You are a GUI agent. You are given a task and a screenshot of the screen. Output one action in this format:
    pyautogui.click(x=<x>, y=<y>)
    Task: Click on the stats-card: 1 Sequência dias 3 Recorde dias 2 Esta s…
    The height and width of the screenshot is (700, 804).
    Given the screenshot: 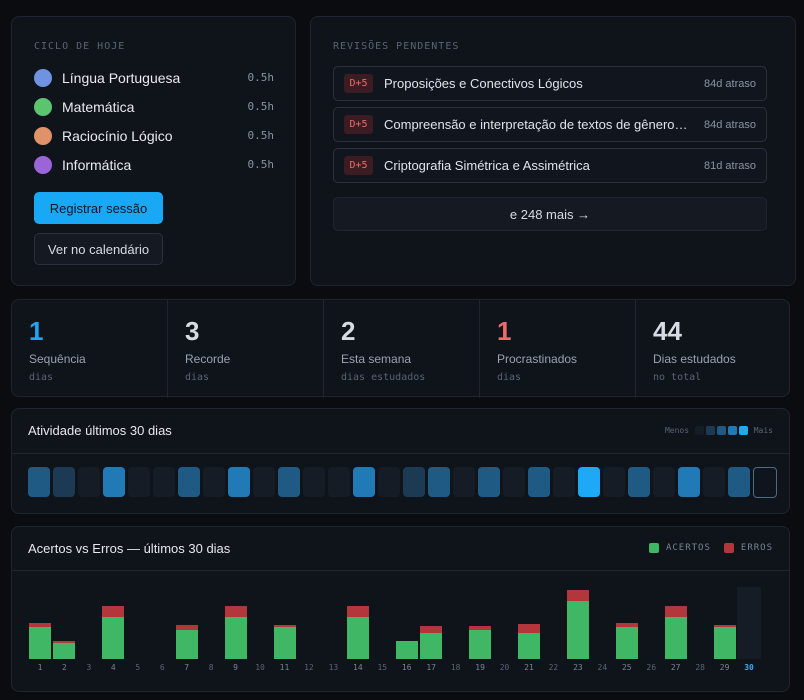 What is the action you would take?
    pyautogui.click(x=400, y=348)
    